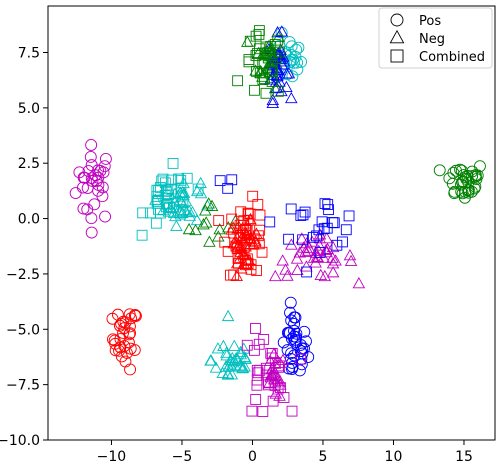  What do you see at coordinates (397, 36) in the screenshot?
I see `legend-marker-triangle` at bounding box center [397, 36].